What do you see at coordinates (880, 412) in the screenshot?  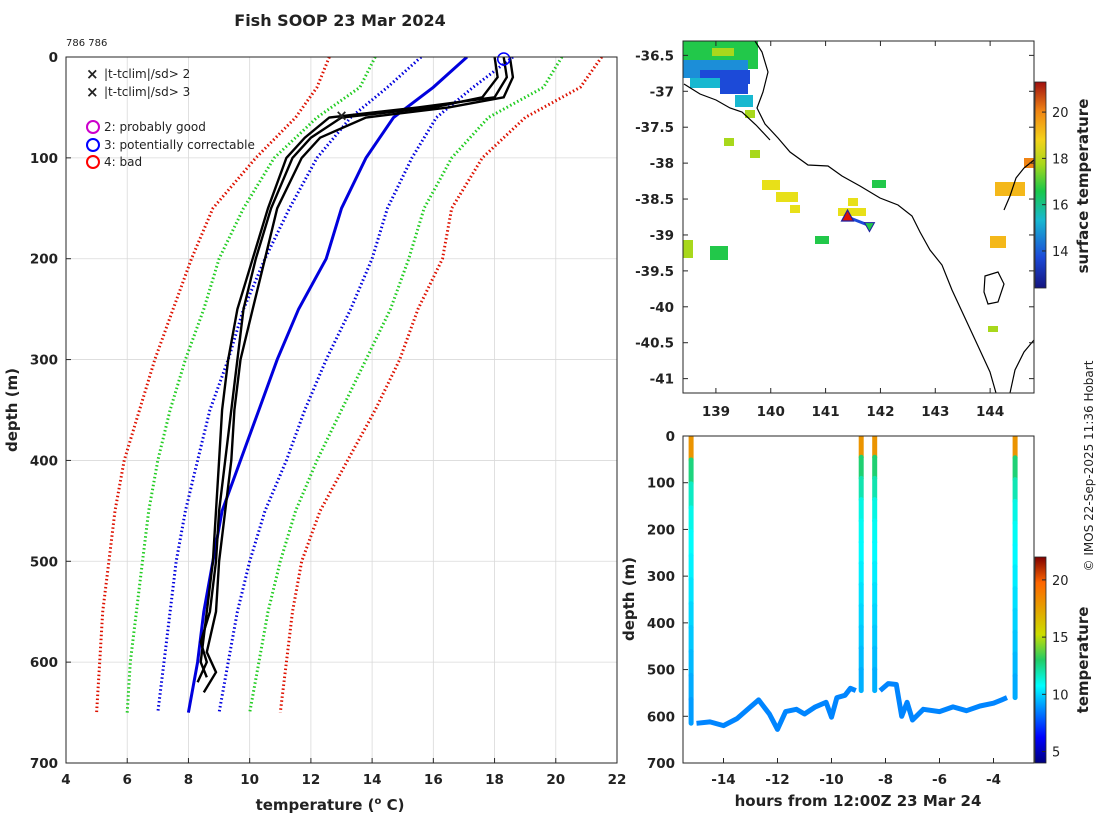 I see `map-tick-label-x: 142` at bounding box center [880, 412].